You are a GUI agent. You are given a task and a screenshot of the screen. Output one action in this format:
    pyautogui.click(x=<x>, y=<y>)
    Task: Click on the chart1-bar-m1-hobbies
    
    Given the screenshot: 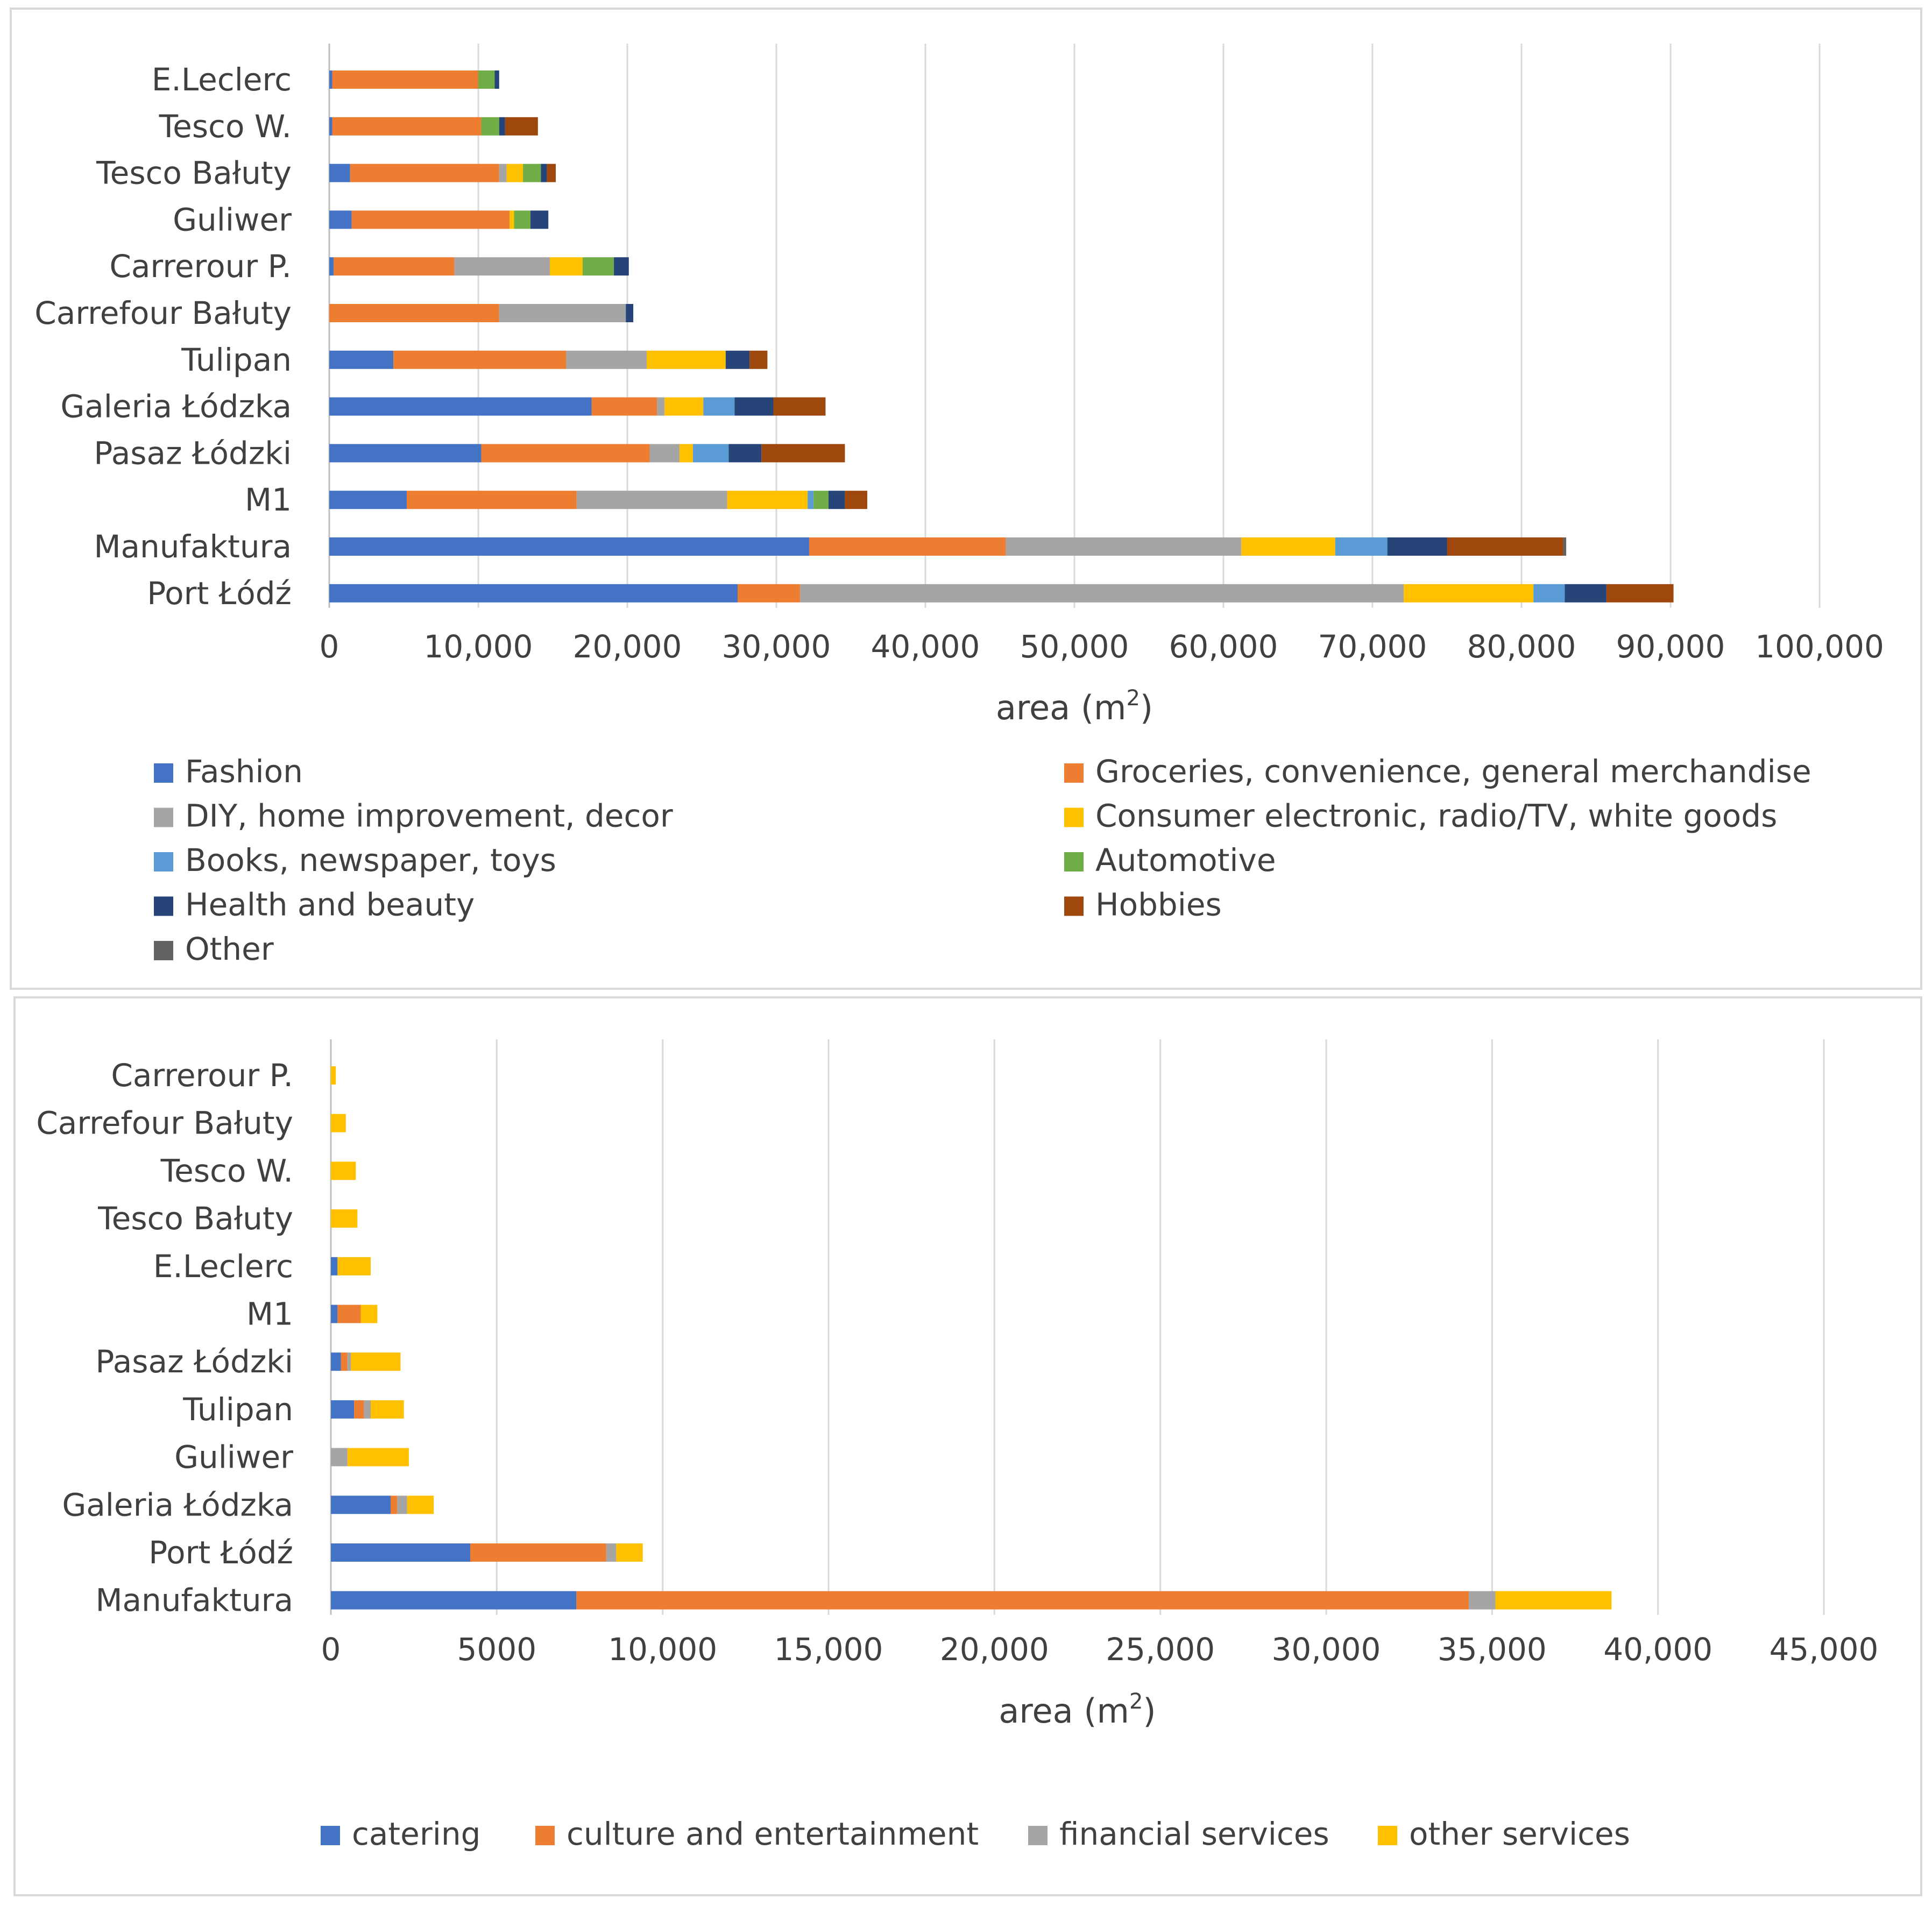 What is the action you would take?
    pyautogui.click(x=856, y=500)
    